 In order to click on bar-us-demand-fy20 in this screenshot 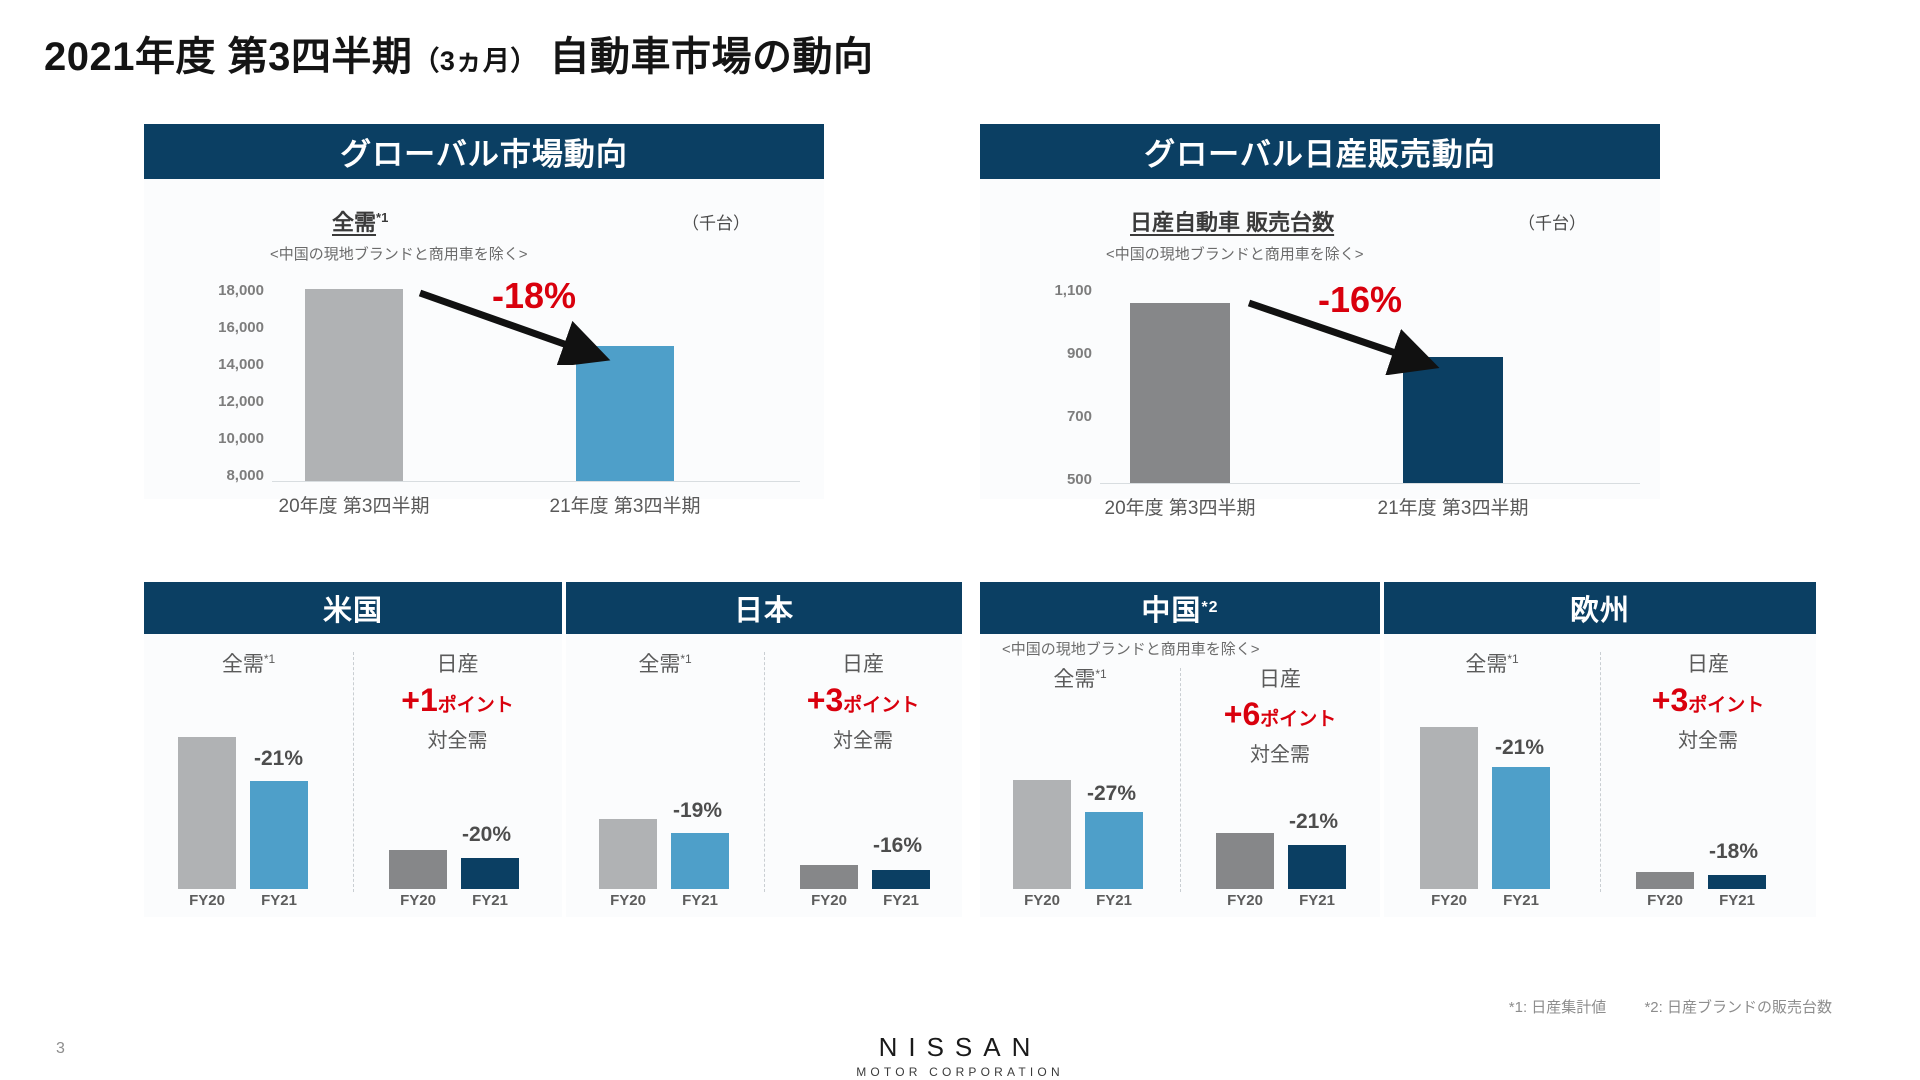, I will do `click(207, 813)`.